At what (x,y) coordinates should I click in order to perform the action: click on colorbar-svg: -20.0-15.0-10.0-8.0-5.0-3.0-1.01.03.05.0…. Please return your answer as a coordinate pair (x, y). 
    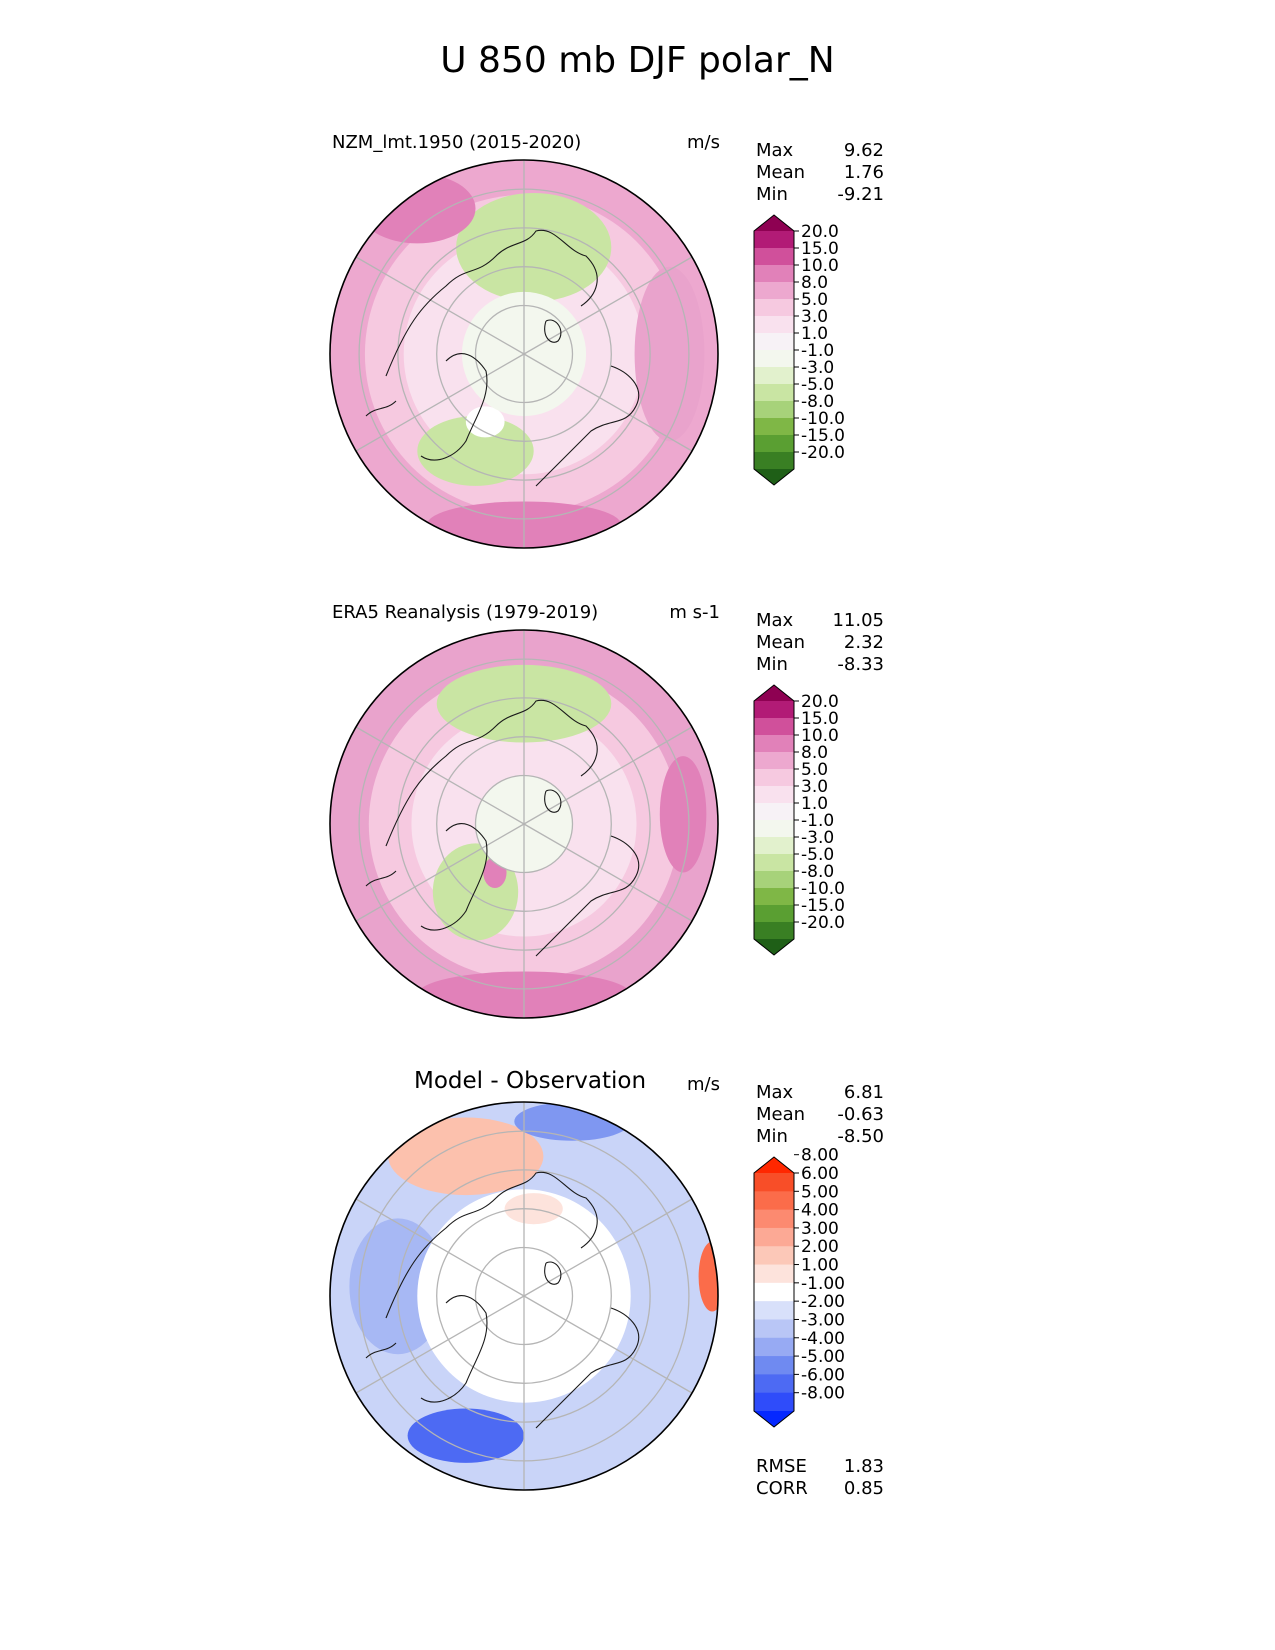
    Looking at the image, I should click on (799, 350).